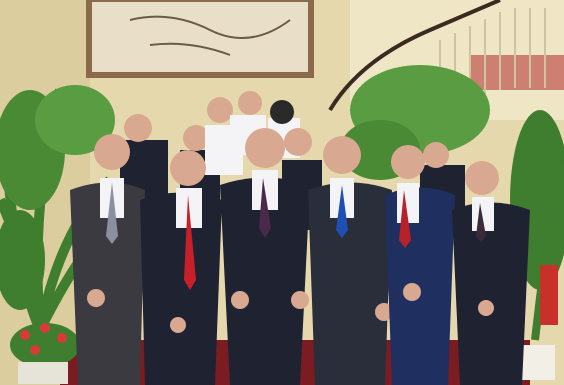  What do you see at coordinates (210, 35) in the screenshot?
I see `painting-branches` at bounding box center [210, 35].